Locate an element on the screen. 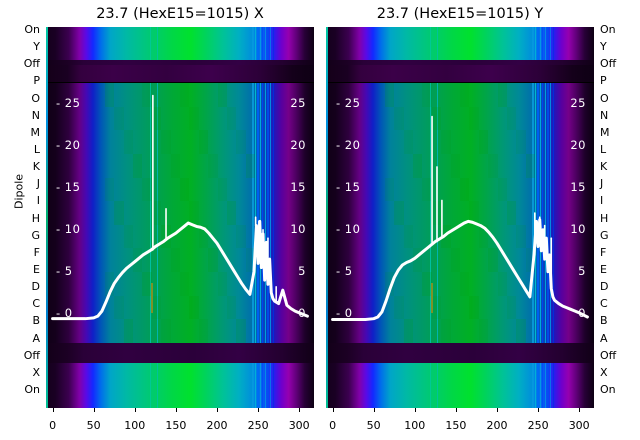 Image resolution: width=640 pixels, height=440 pixels. category-label-right: G is located at coordinates (604, 235).